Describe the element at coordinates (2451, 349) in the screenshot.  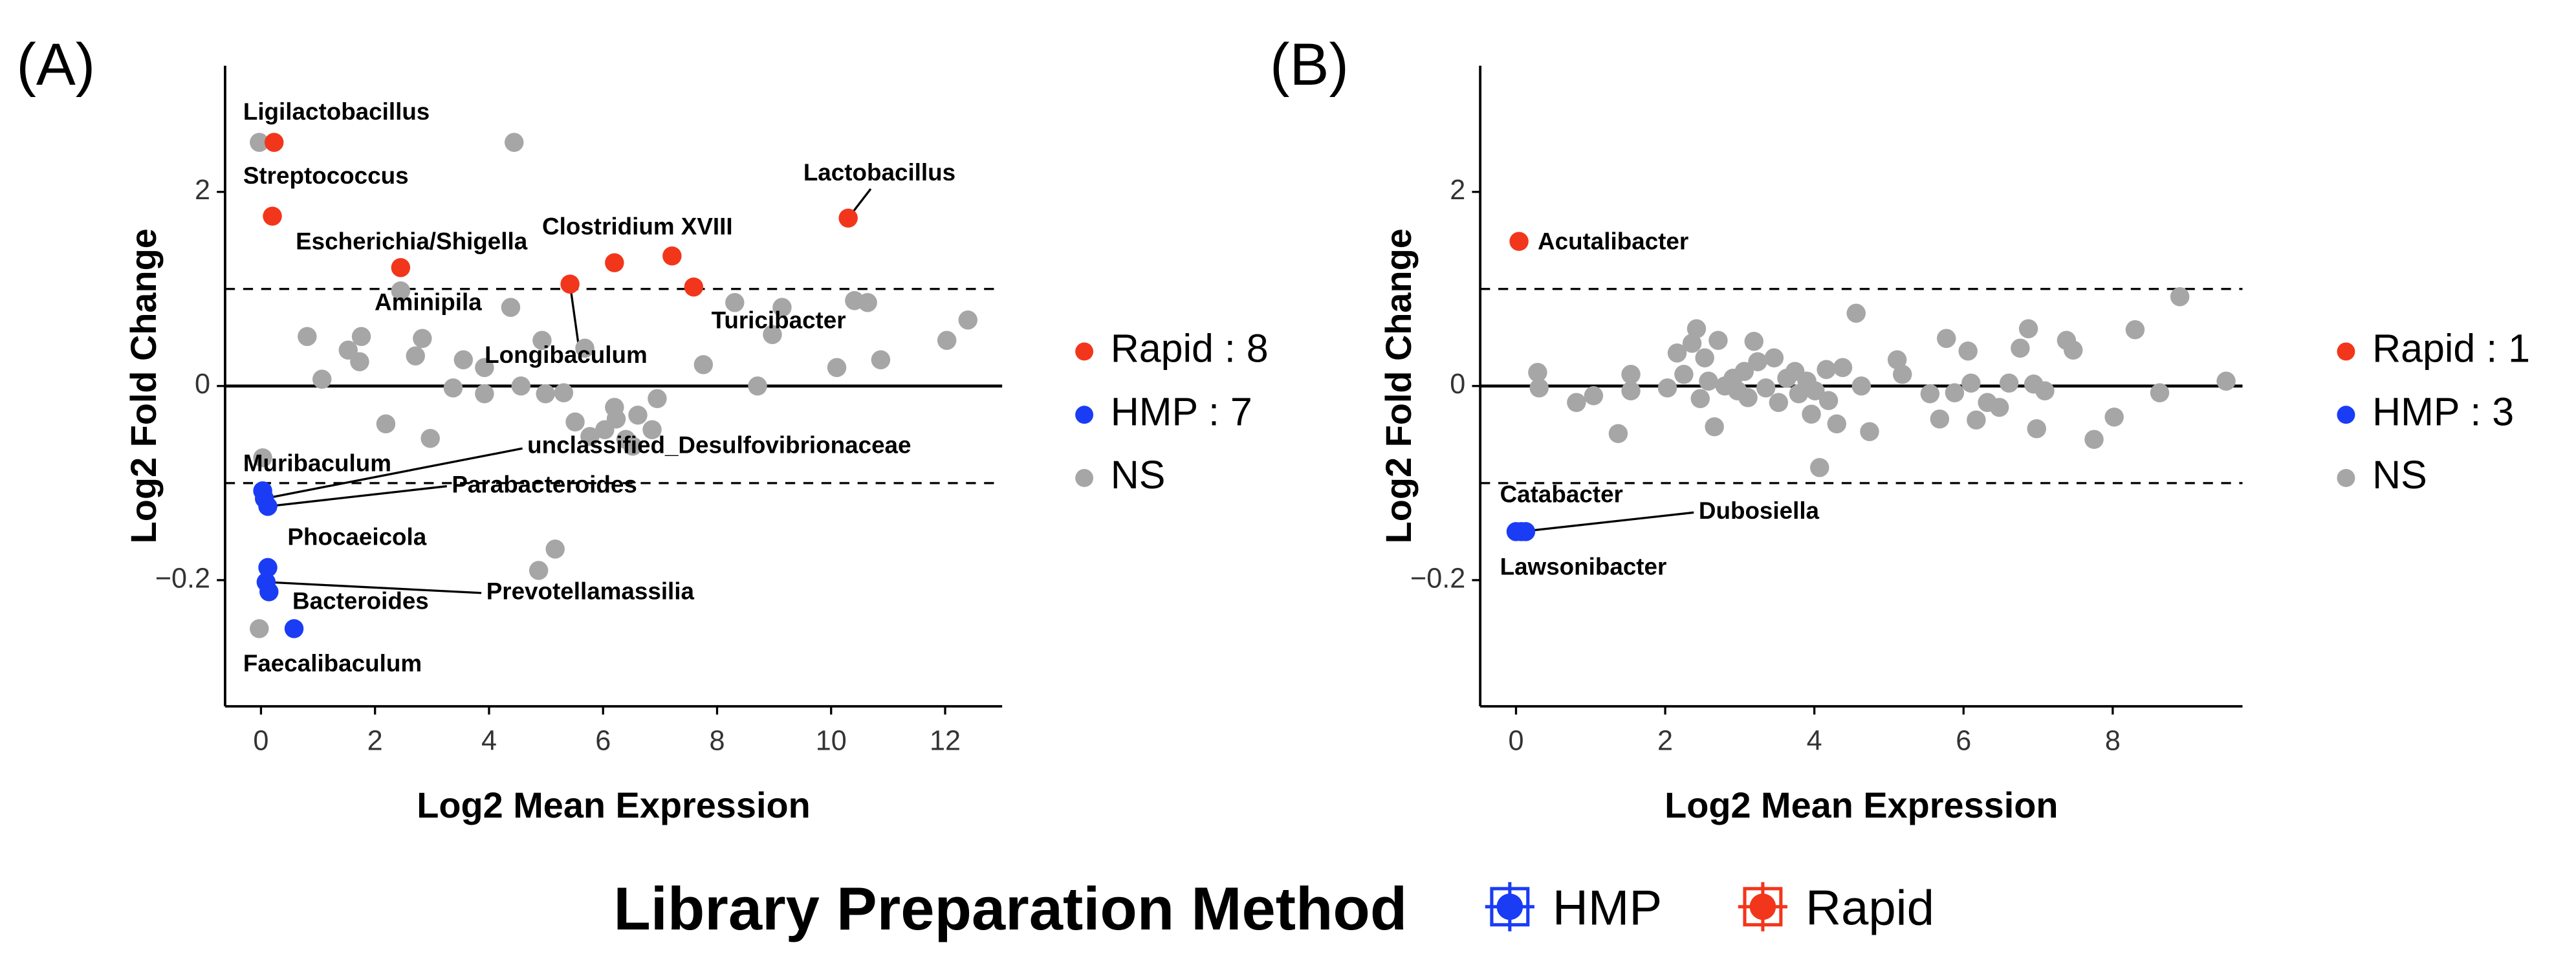
I see `legend-label: Rapid : 1` at that location.